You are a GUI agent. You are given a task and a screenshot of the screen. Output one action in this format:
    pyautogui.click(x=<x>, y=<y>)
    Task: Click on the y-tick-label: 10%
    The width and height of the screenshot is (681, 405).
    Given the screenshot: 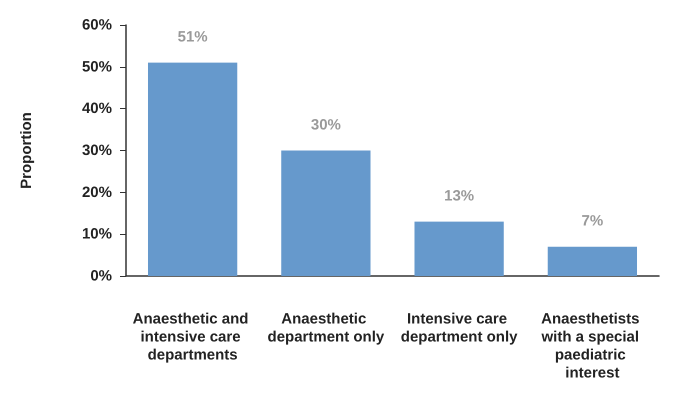 What is the action you would take?
    pyautogui.click(x=97, y=234)
    